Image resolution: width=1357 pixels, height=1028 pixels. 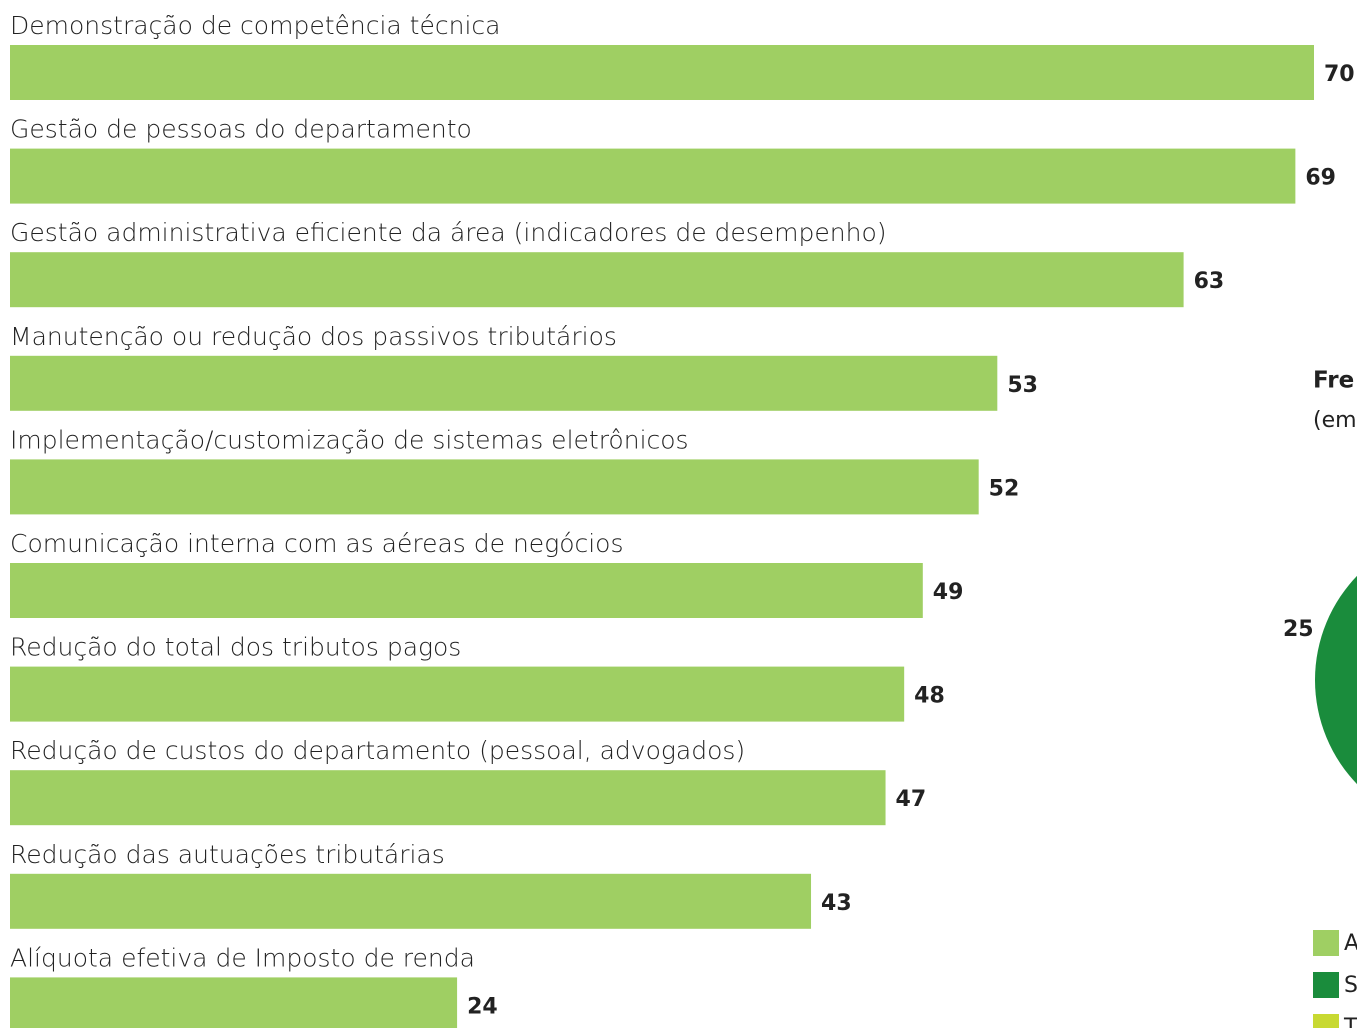 What do you see at coordinates (255, 25) in the screenshot?
I see `category-label: Demonstração de competência técnica` at bounding box center [255, 25].